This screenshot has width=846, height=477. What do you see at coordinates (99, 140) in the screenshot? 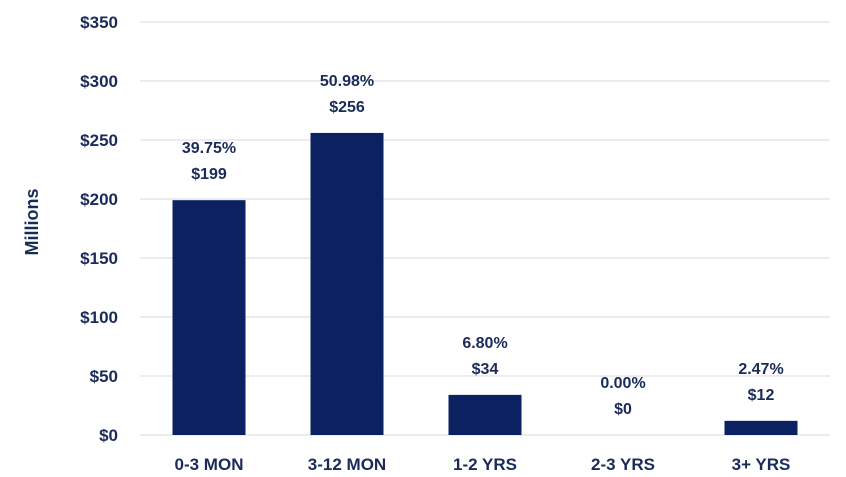
I see `y-tick-label: $250` at bounding box center [99, 140].